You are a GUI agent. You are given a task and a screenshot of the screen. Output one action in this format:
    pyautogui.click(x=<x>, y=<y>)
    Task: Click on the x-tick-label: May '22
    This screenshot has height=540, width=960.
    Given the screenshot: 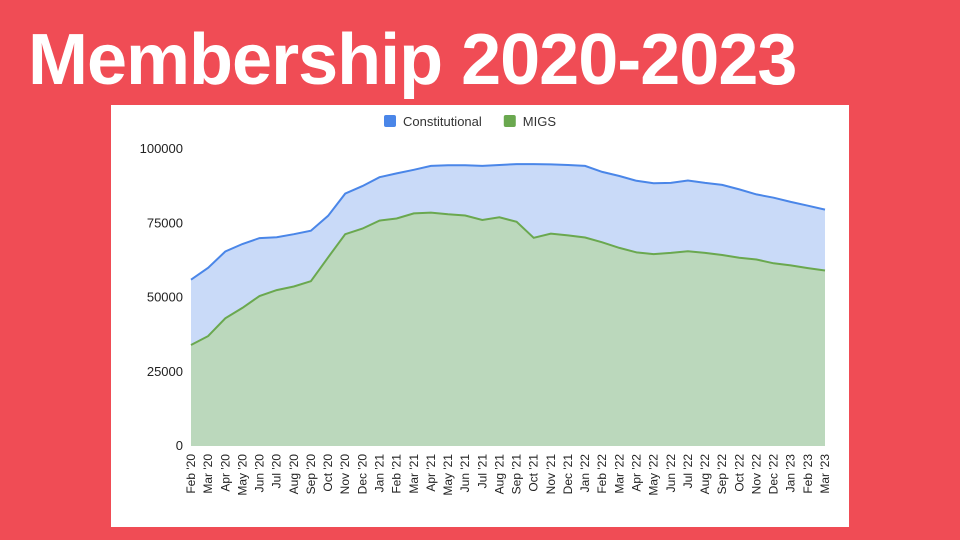 What is the action you would take?
    pyautogui.click(x=654, y=475)
    